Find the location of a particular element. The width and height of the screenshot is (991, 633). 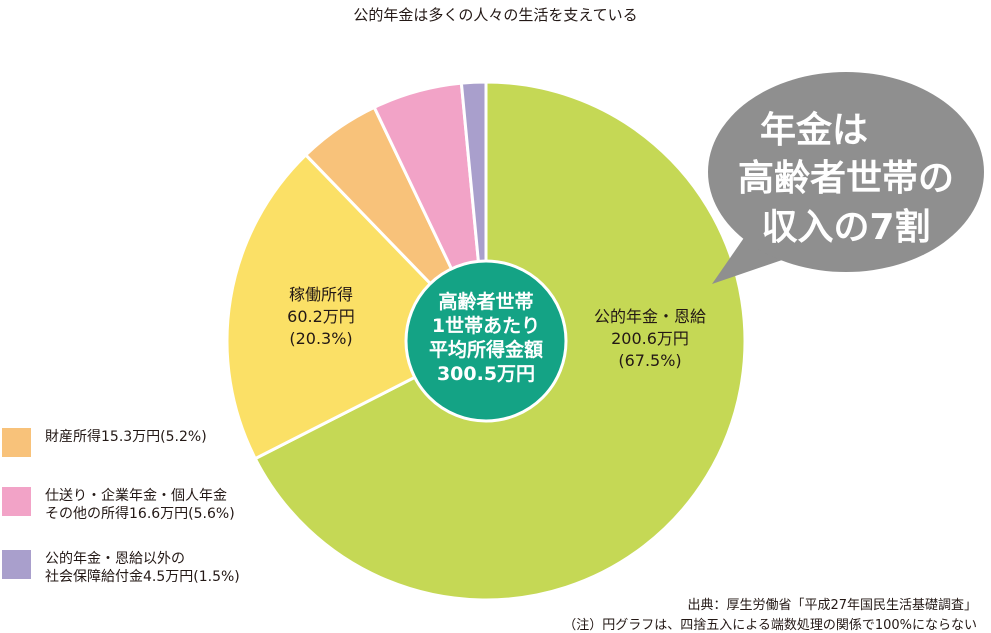

slice-label: (67.5%) is located at coordinates (649, 360).